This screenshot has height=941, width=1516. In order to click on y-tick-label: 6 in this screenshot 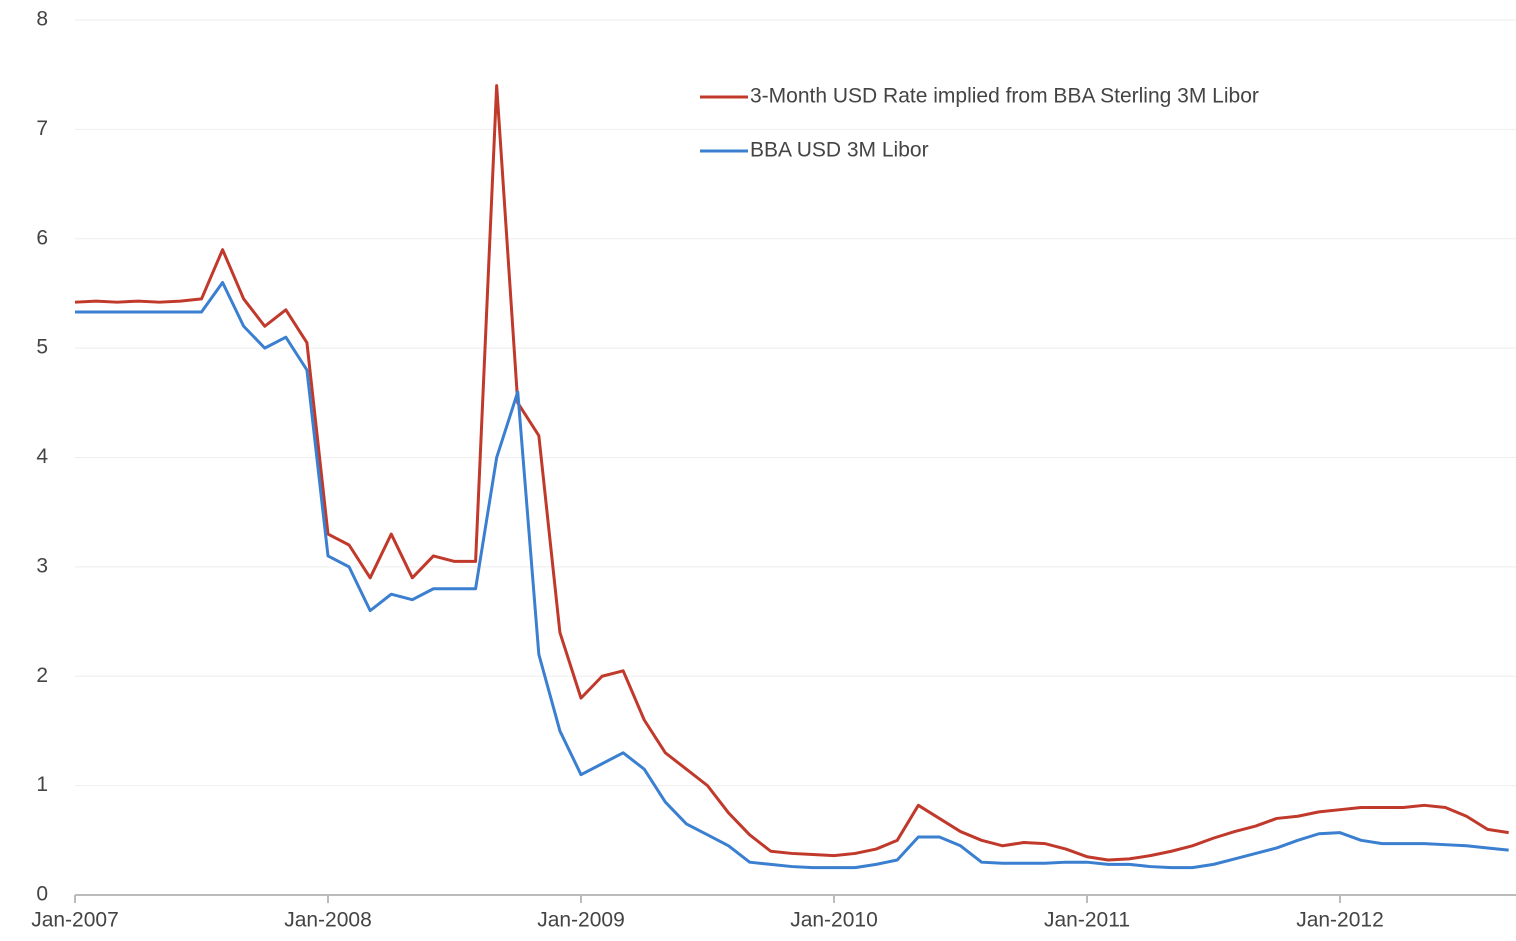, I will do `click(42, 237)`.